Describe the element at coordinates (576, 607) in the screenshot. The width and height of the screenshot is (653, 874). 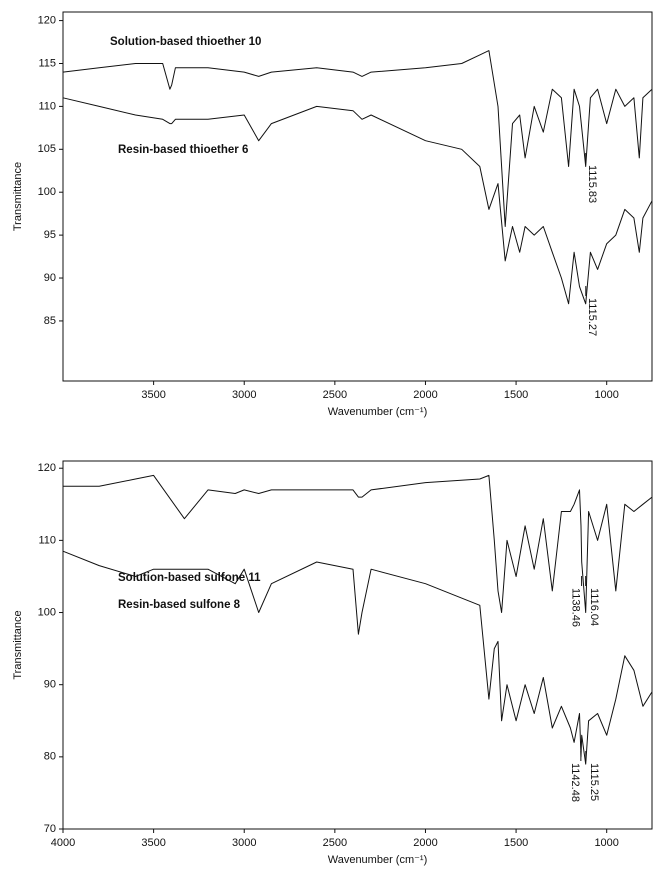
I see `annotation: 1138.46` at that location.